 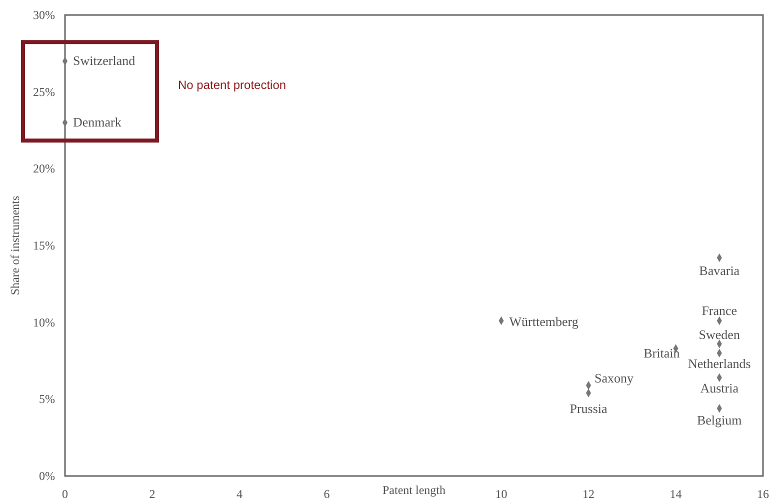 What do you see at coordinates (676, 494) in the screenshot?
I see `x-tick-label: 14` at bounding box center [676, 494].